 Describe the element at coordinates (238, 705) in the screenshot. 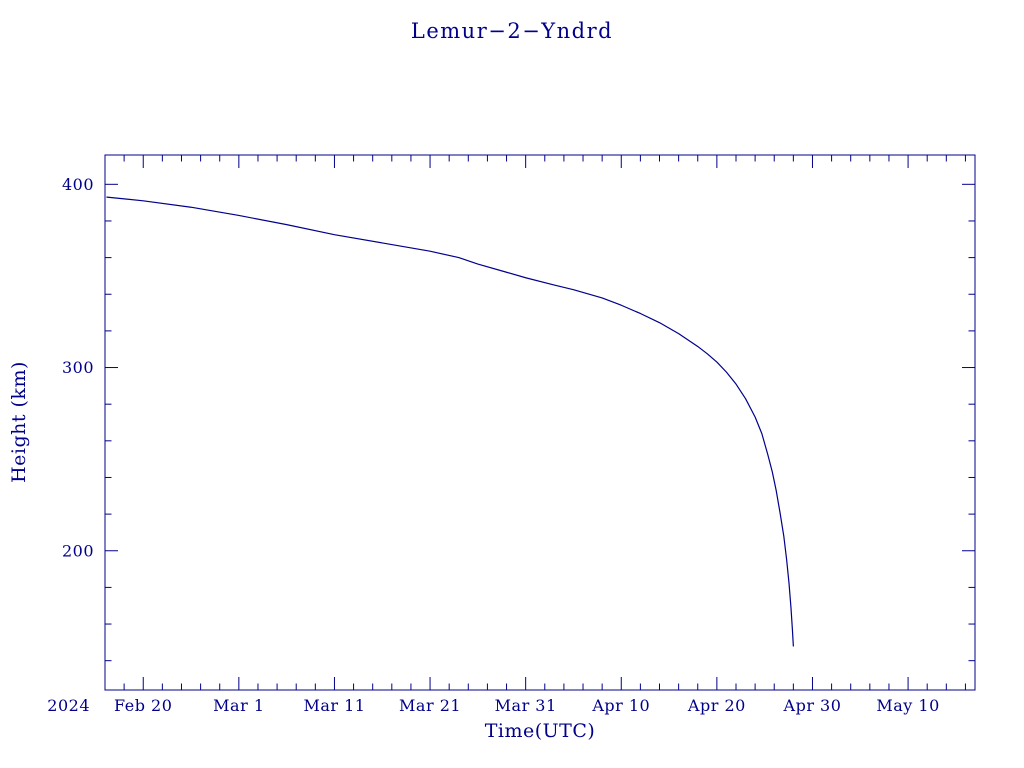

I see `x-tick-label: Mar 1` at that location.